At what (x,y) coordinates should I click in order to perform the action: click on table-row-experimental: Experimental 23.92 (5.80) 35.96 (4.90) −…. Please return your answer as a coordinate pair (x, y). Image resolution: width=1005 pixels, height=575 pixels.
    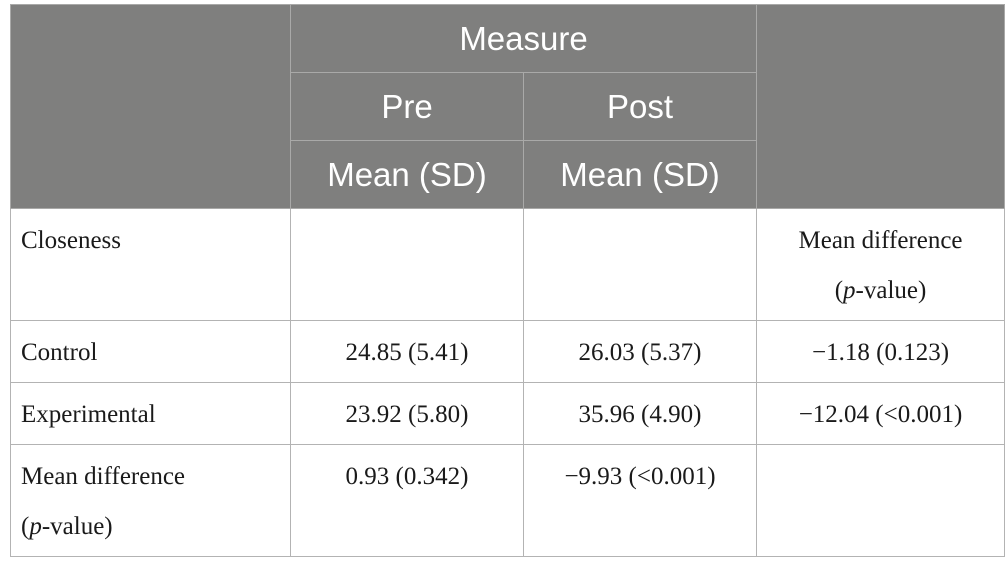
    Looking at the image, I should click on (507, 413).